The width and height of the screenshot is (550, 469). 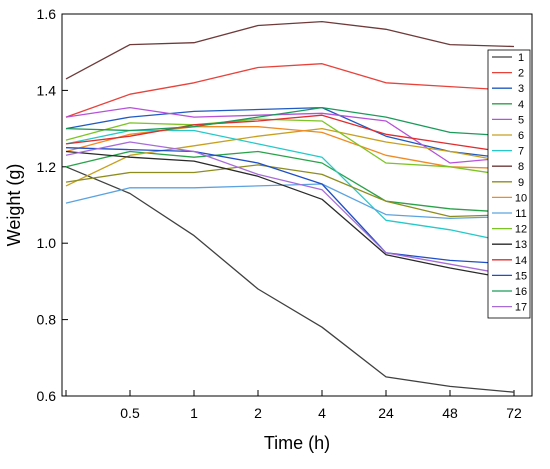 I want to click on x-tick-label: 2, so click(x=258, y=413).